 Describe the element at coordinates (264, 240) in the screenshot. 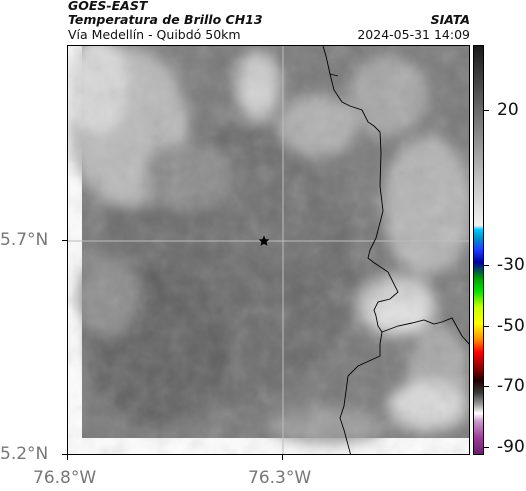

I see `star-icon` at that location.